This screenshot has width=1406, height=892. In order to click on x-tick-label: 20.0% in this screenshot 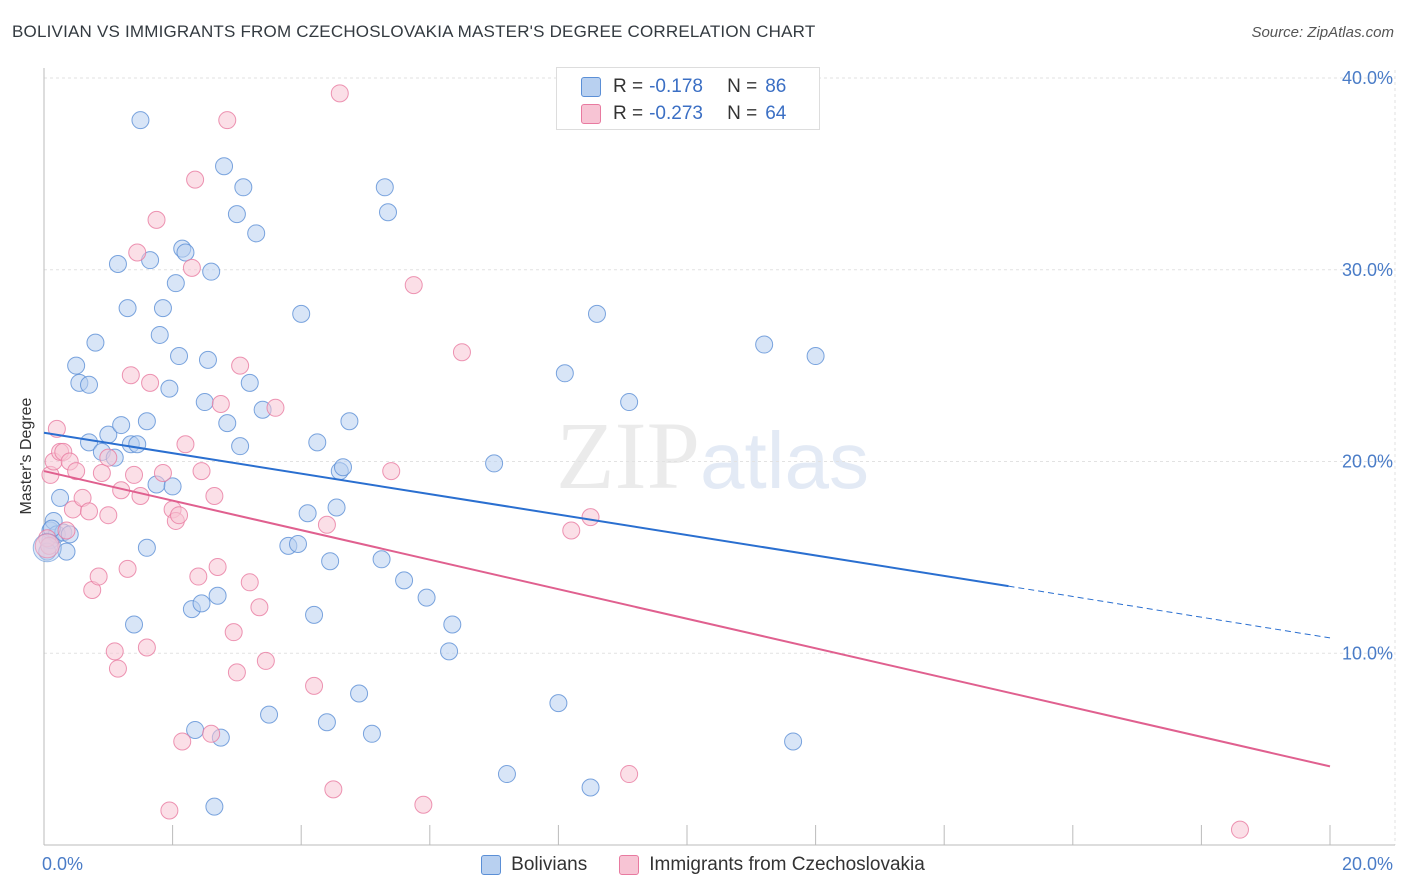, I will do `click(1367, 864)`.